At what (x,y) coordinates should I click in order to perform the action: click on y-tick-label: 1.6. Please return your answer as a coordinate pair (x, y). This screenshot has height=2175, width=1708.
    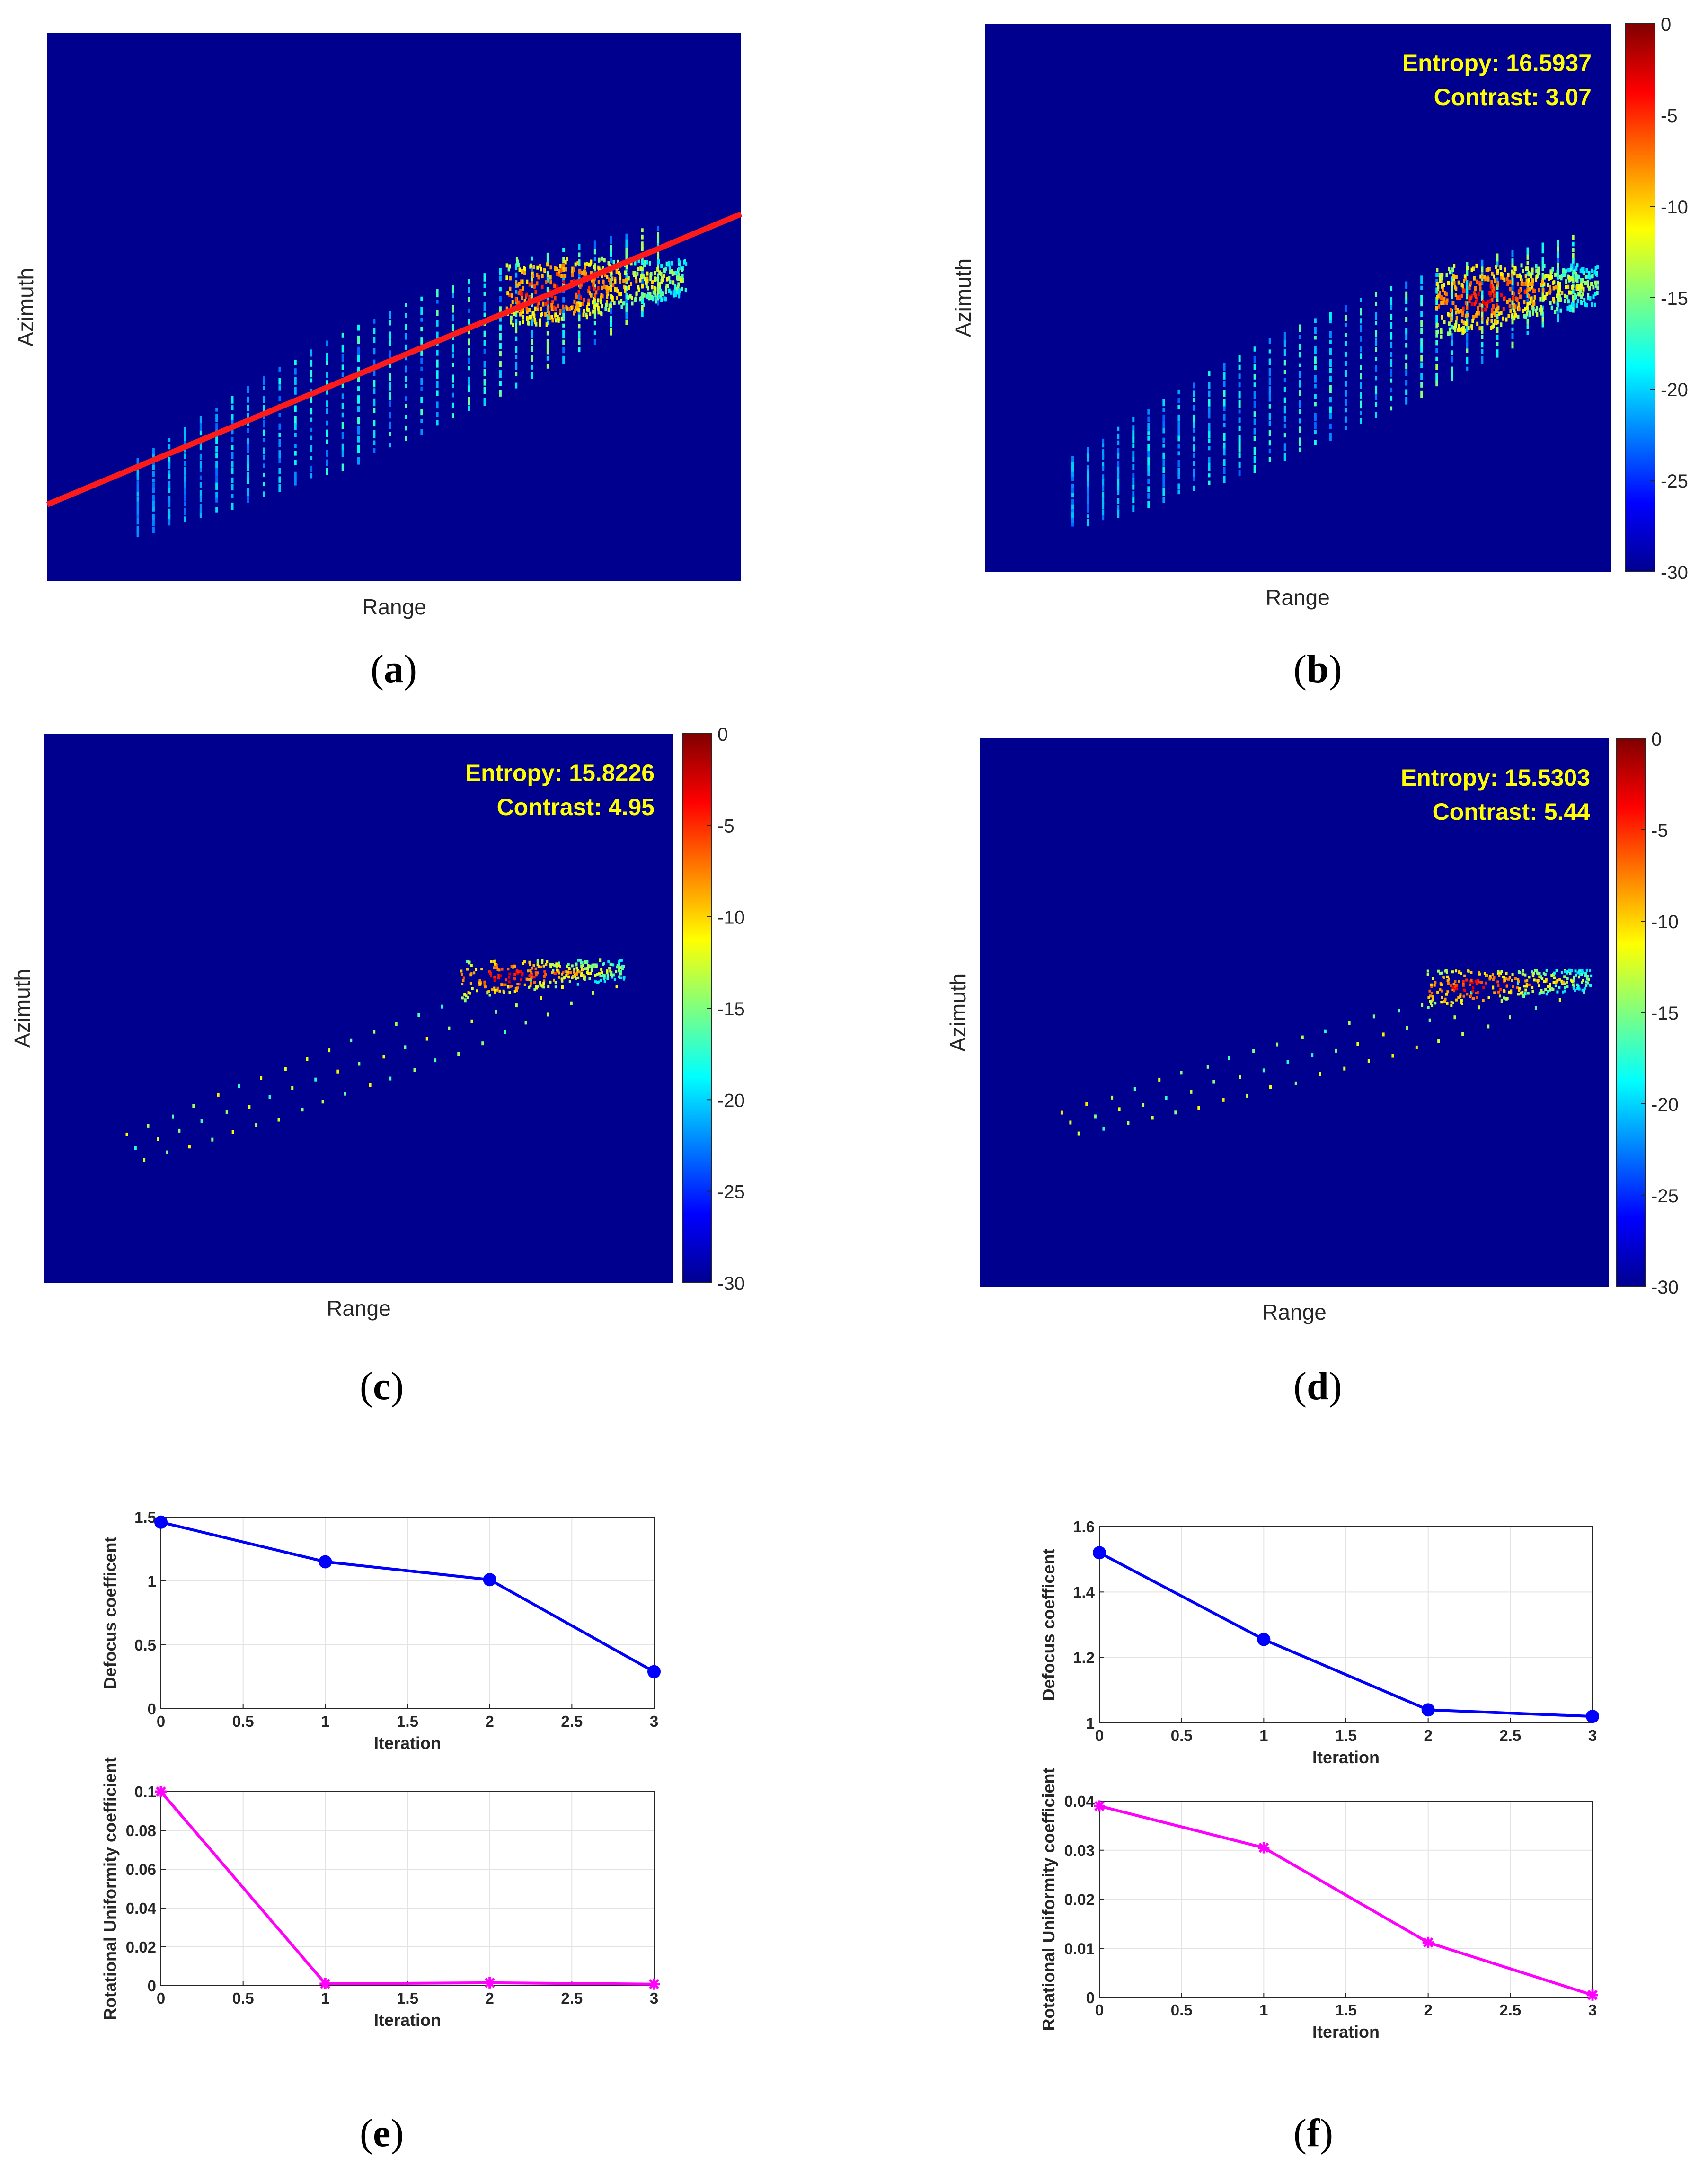
    Looking at the image, I should click on (1084, 1527).